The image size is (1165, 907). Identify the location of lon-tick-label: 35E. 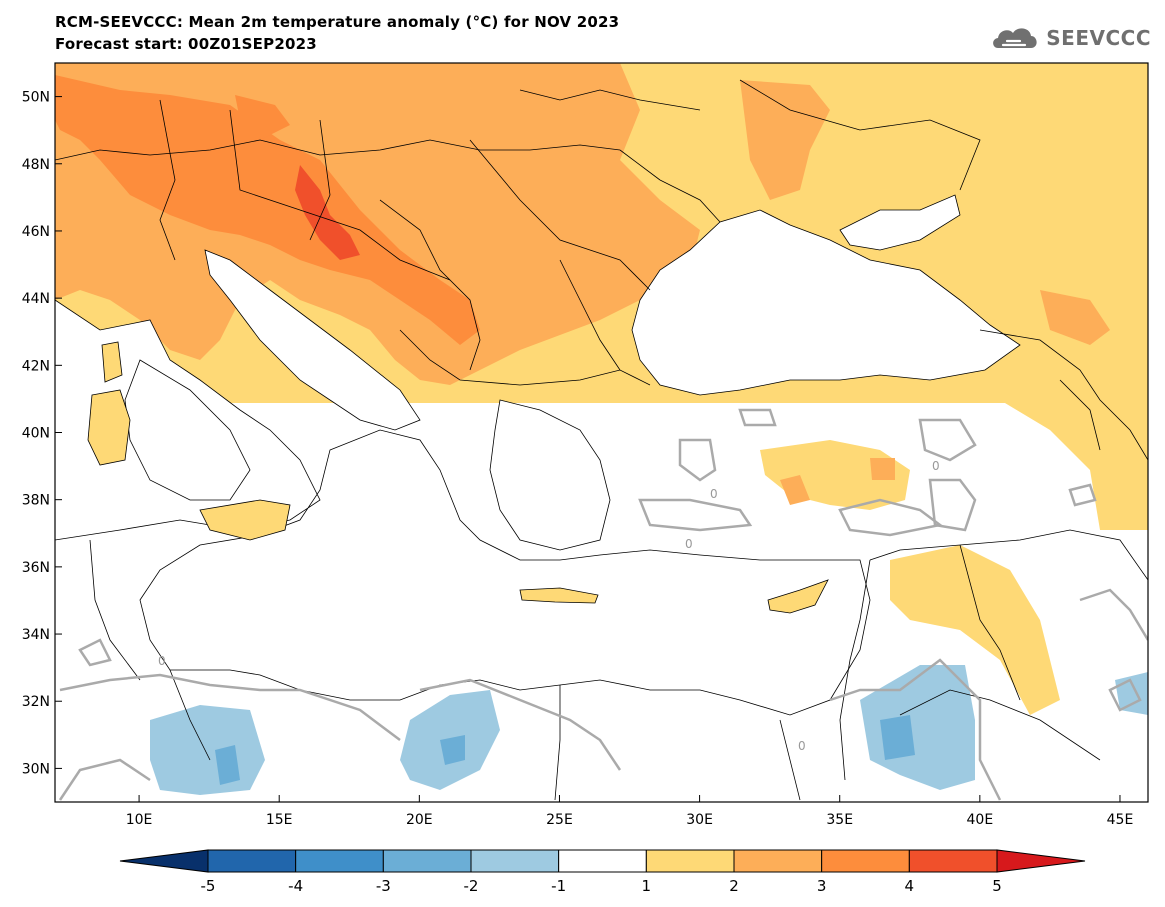
(839, 820).